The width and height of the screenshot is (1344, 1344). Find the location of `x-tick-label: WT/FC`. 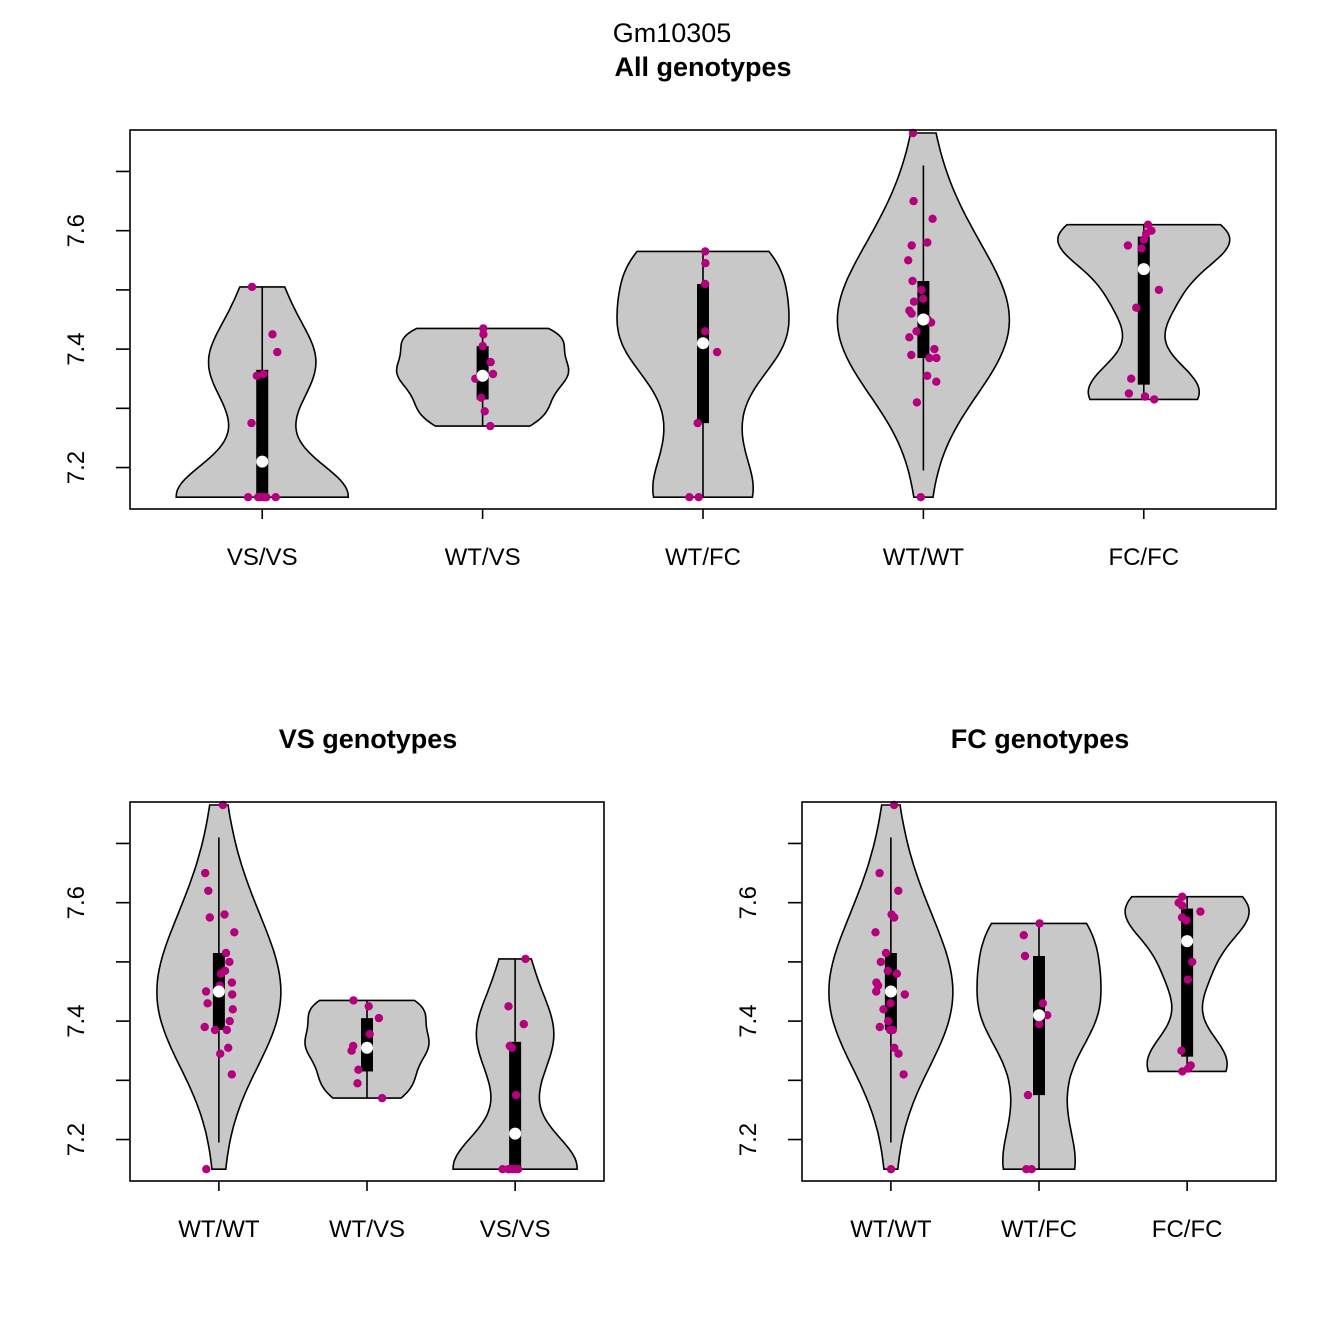

x-tick-label: WT/FC is located at coordinates (1039, 1229).